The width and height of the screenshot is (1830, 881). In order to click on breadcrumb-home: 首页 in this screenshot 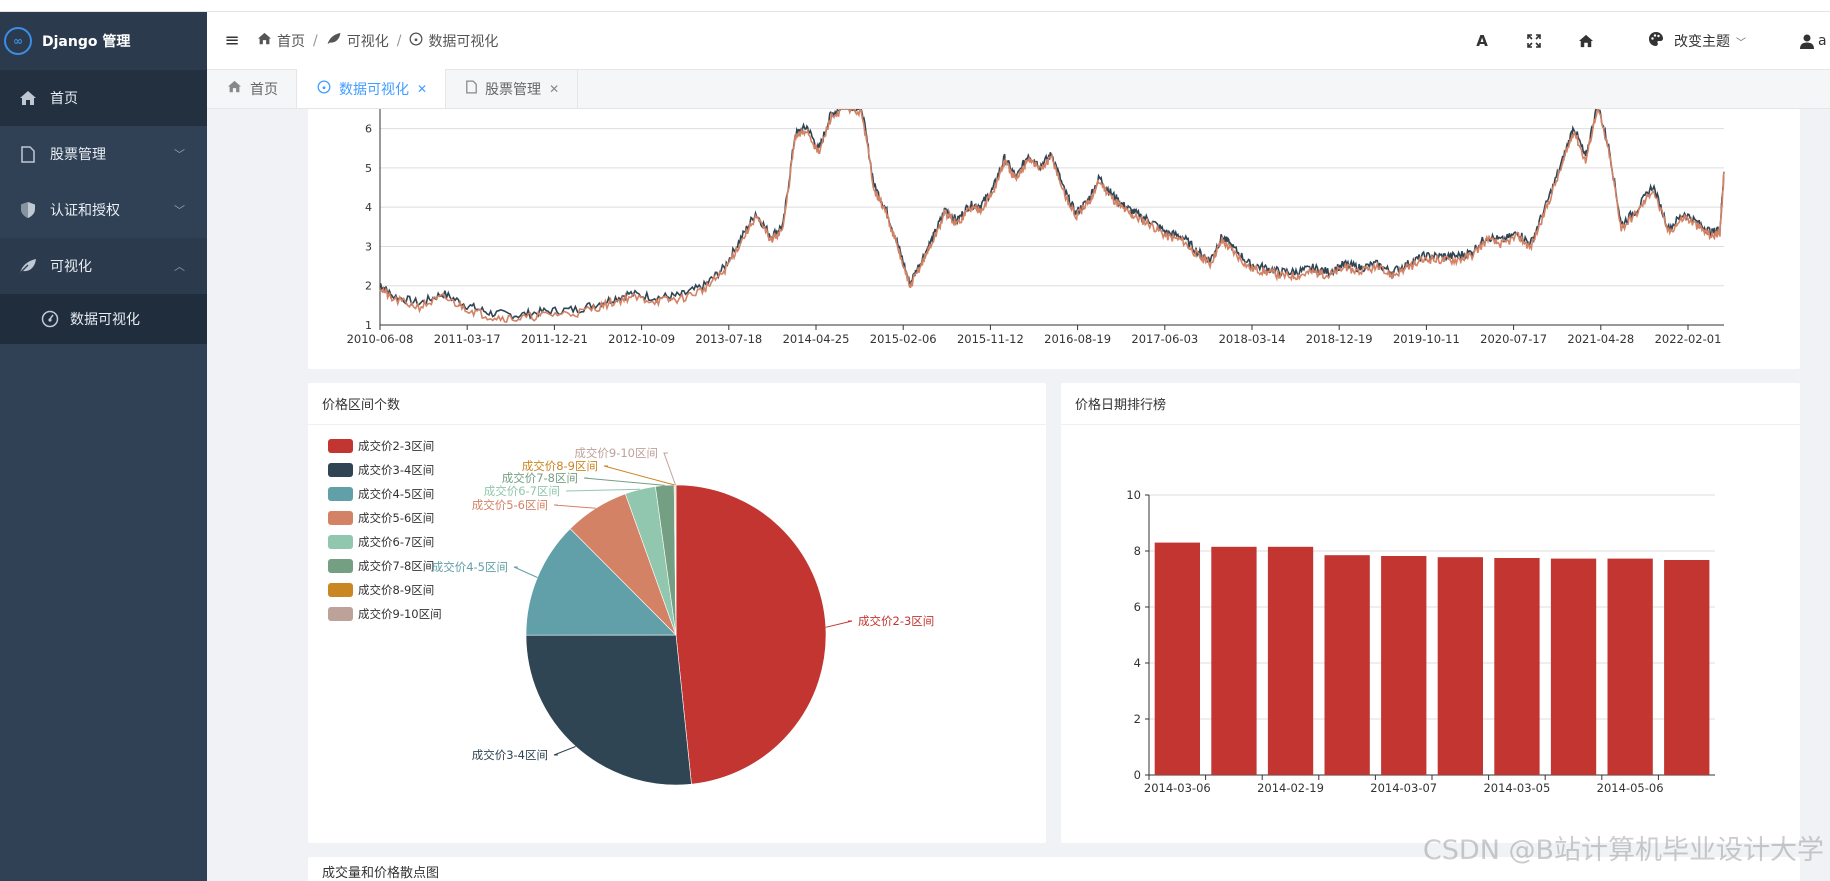, I will do `click(281, 41)`.